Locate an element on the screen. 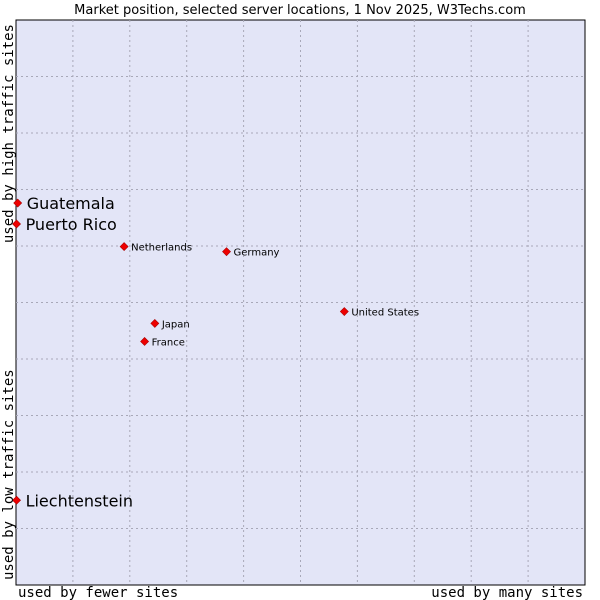 The height and width of the screenshot is (600, 600). point-label-netherlands: Netherlands is located at coordinates (161, 248).